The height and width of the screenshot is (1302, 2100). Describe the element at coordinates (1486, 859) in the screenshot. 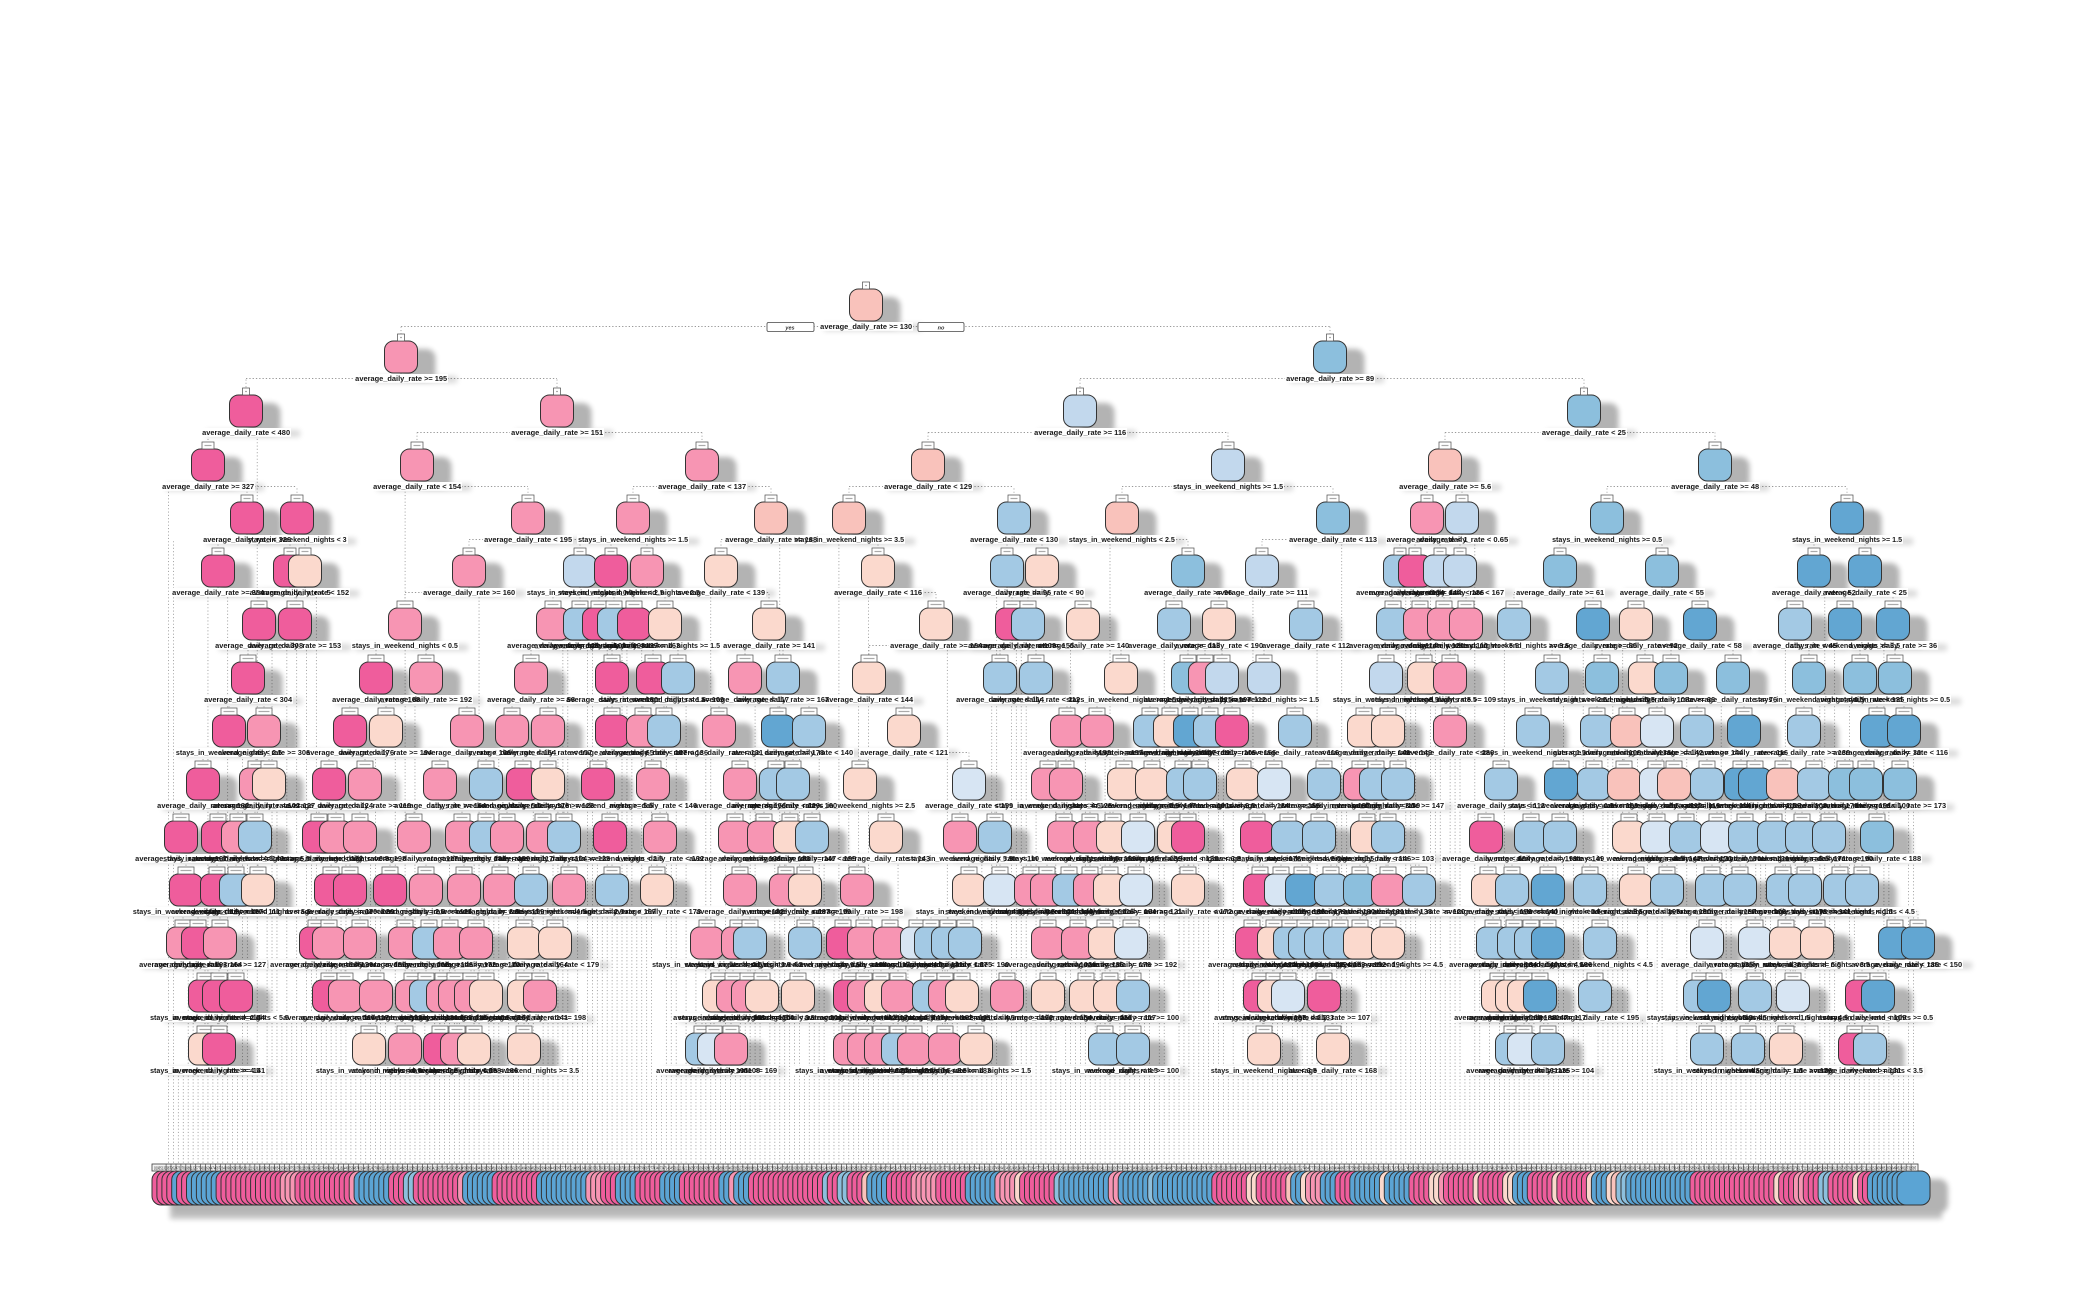

I see `svg-text: average_daily_rate < 104` at that location.